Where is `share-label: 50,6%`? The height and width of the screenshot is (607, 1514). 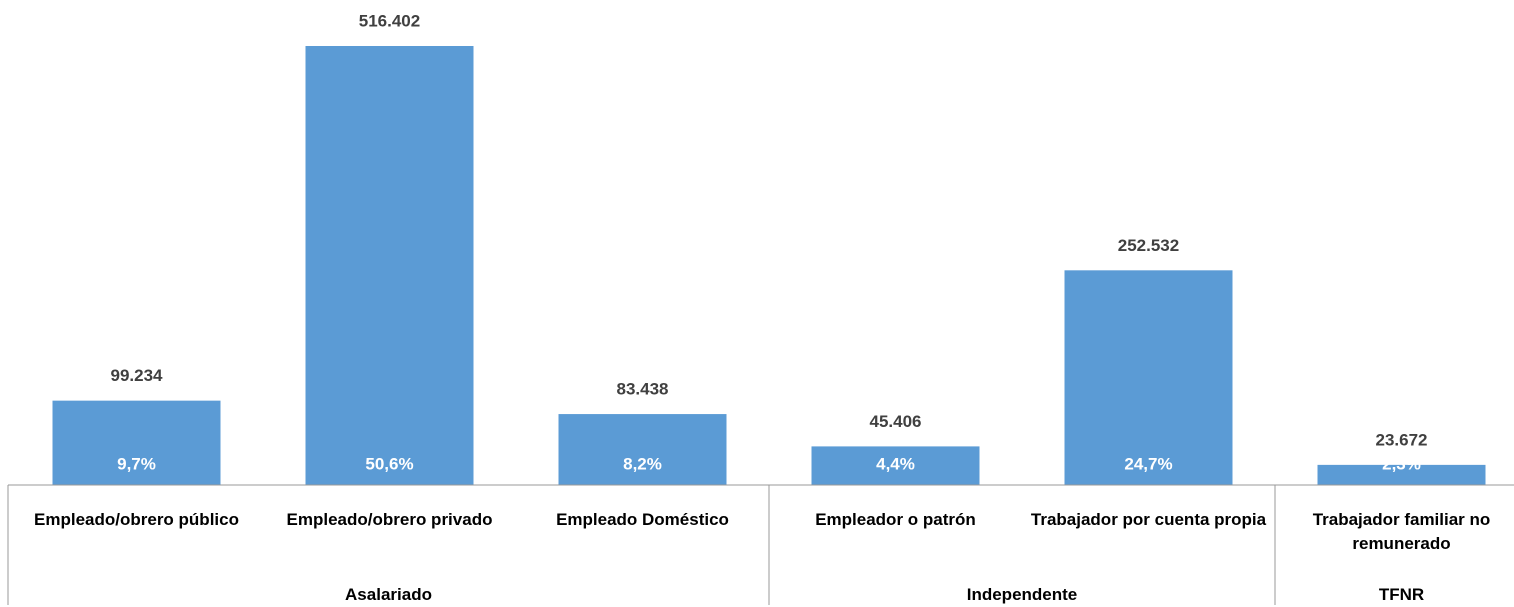 share-label: 50,6% is located at coordinates (389, 463).